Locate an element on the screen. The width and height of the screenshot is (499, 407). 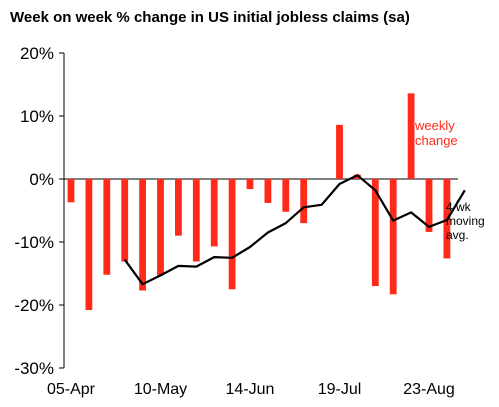
weekly-change-annotation: change is located at coordinates (436, 140).